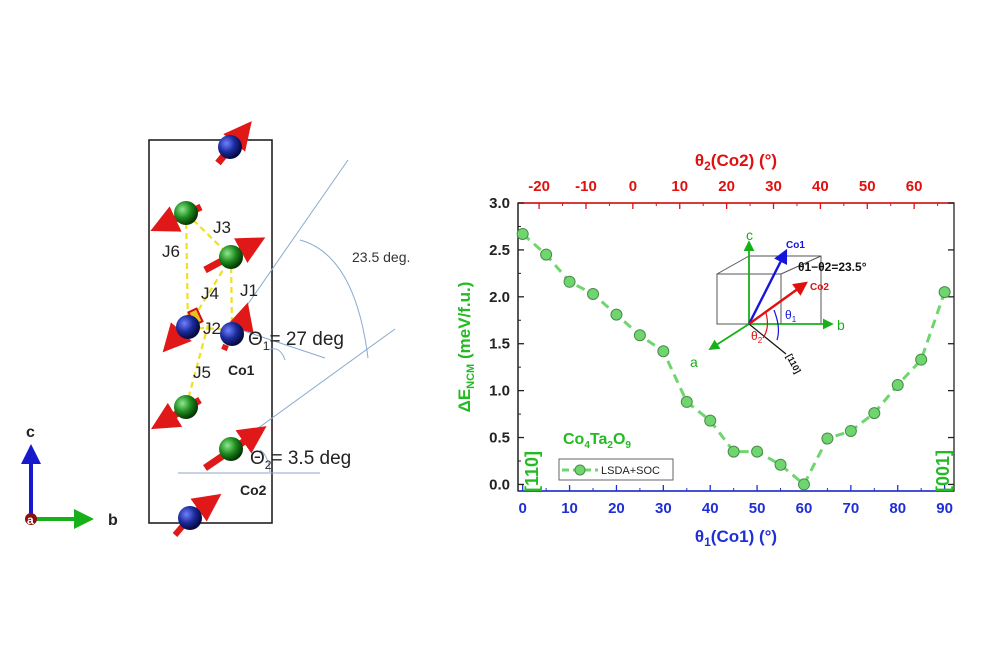 The image size is (1000, 666). Describe the element at coordinates (539, 186) in the screenshot. I see `top-tick-label: -20` at that location.